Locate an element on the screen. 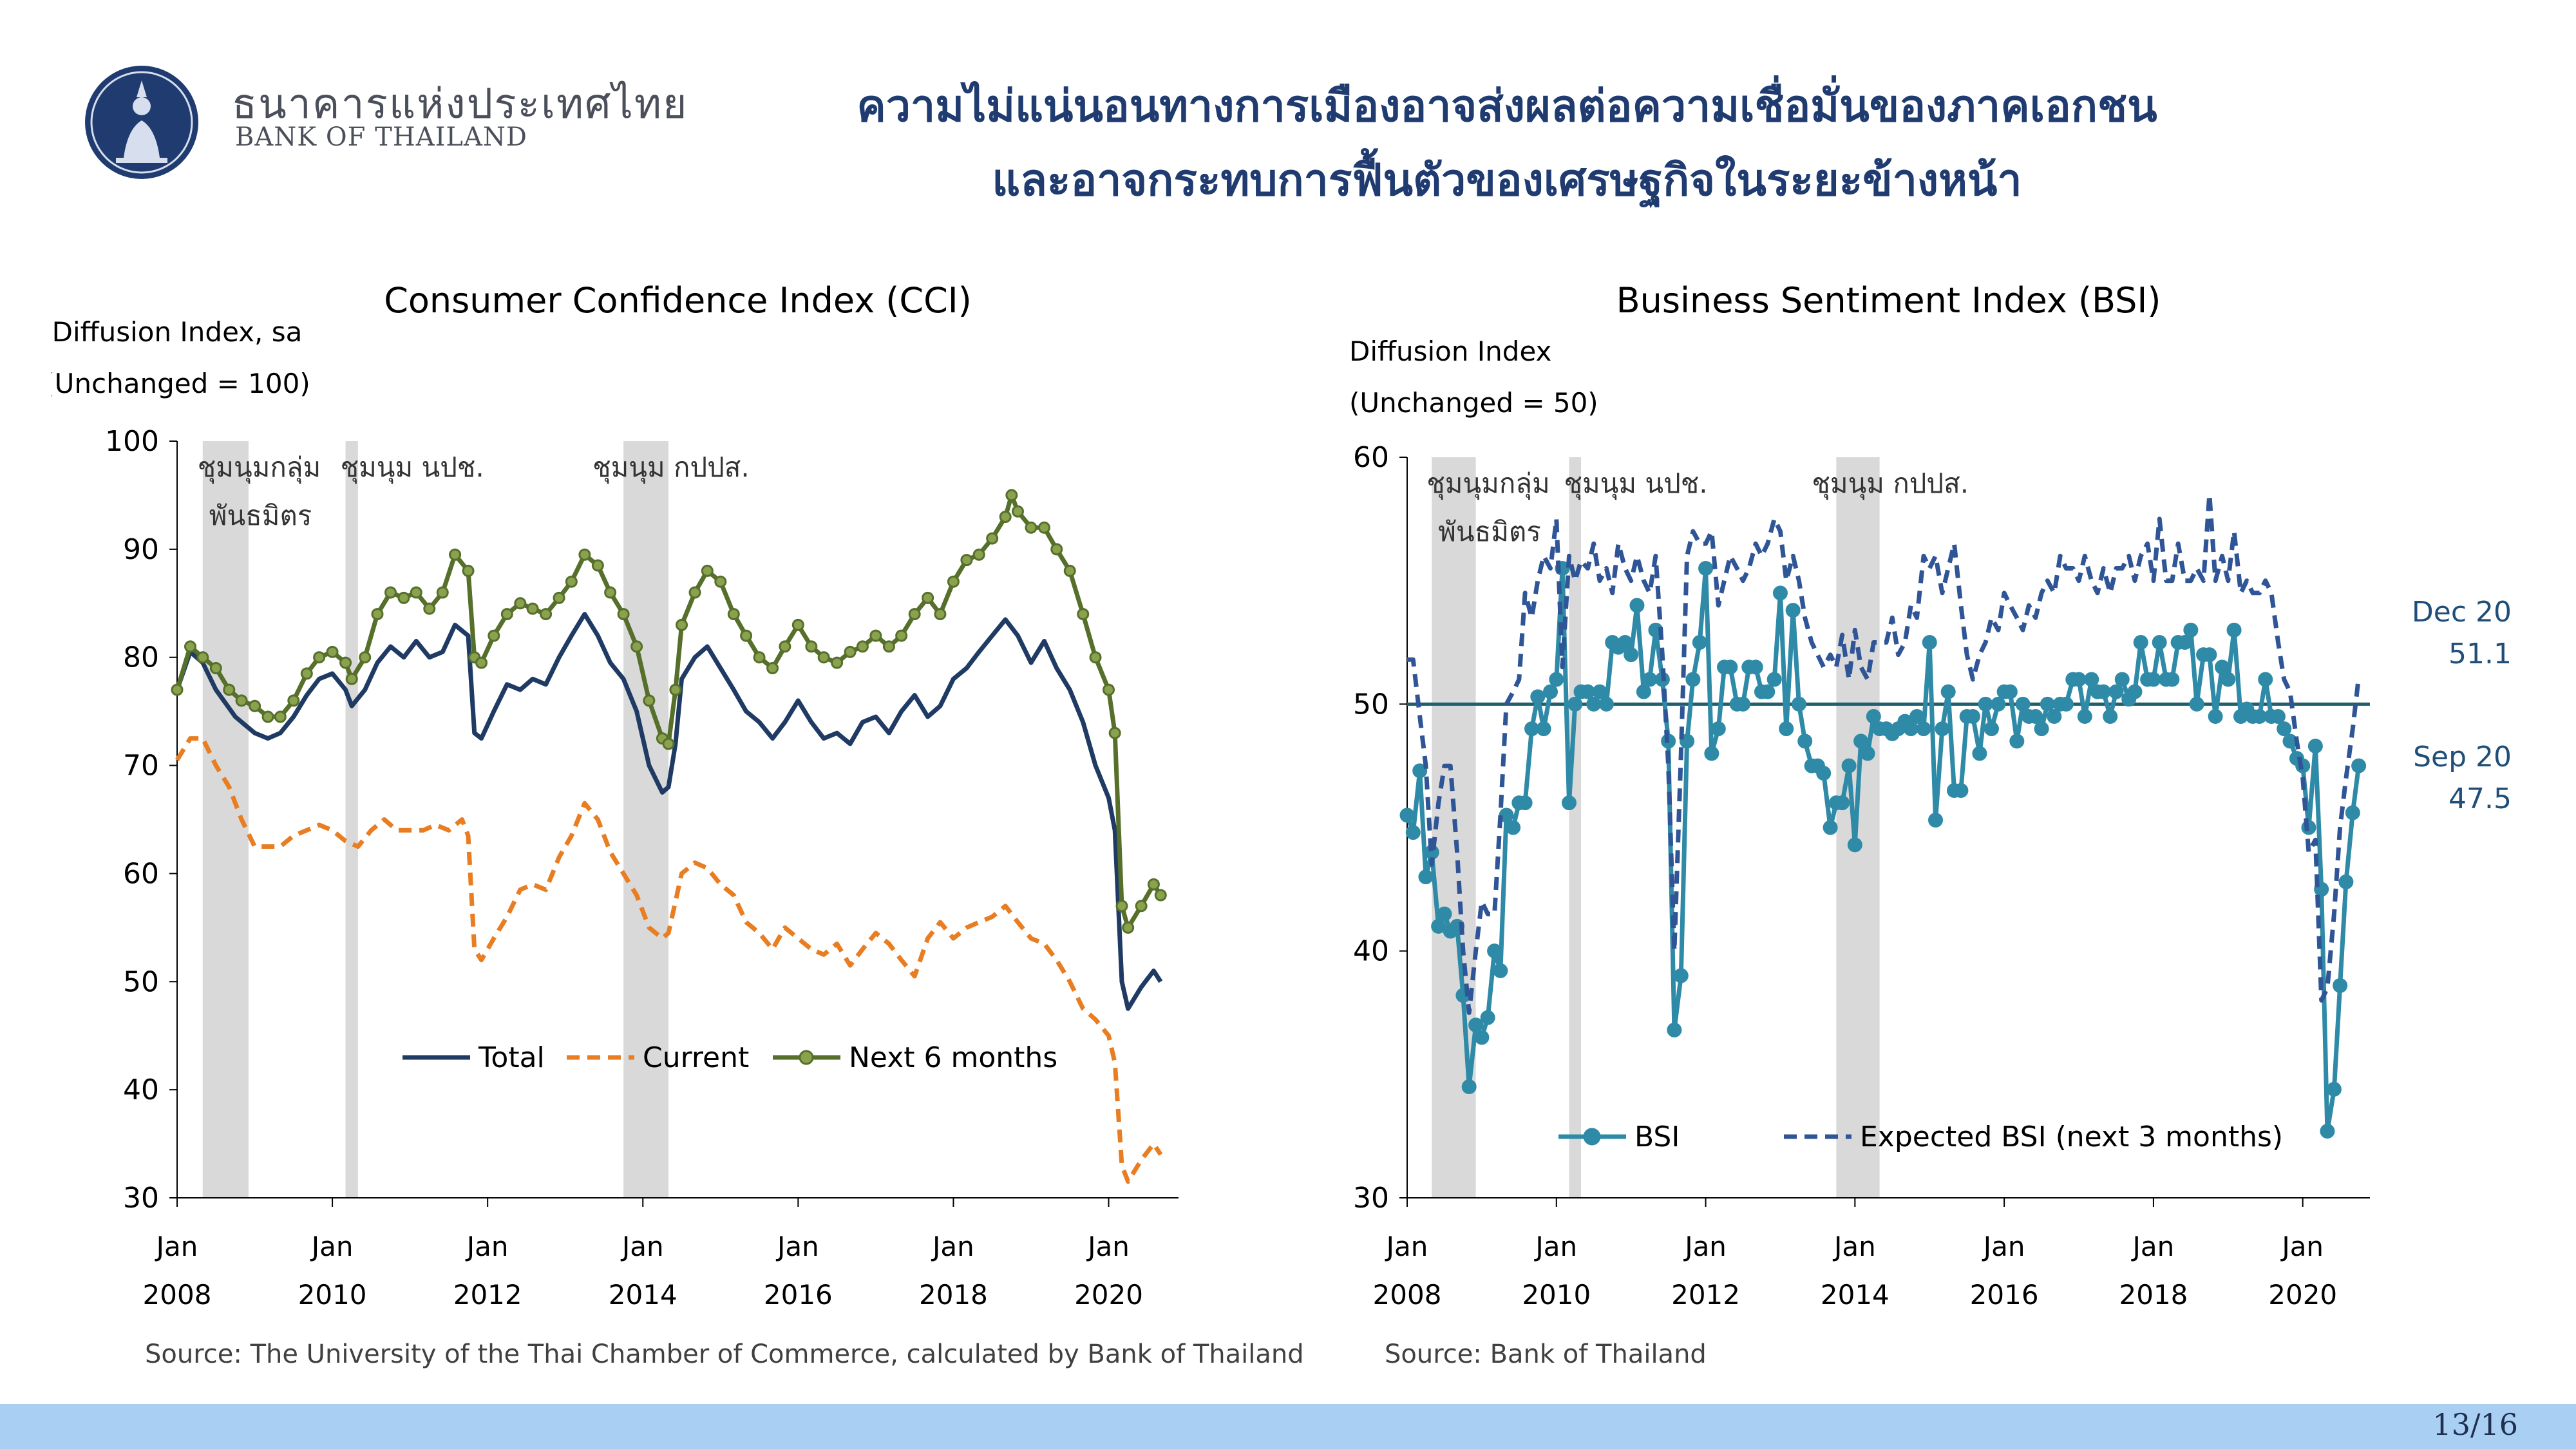 The height and width of the screenshot is (1449, 2576). y-axis-label-line-2: (Unchanged = 100) is located at coordinates (181, 383).